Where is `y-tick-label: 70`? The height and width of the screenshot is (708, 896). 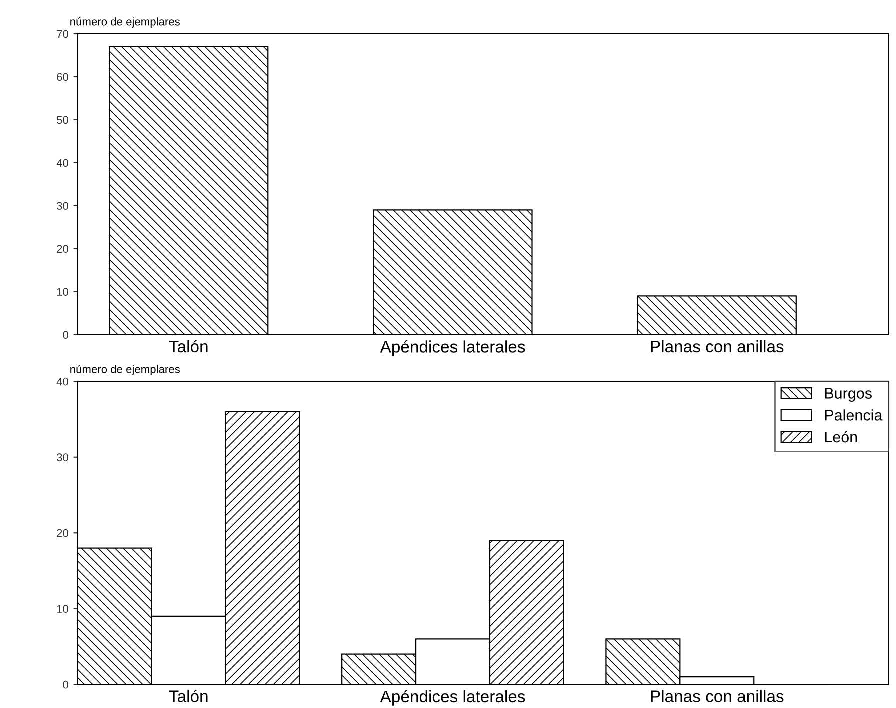
y-tick-label: 70 is located at coordinates (62, 34).